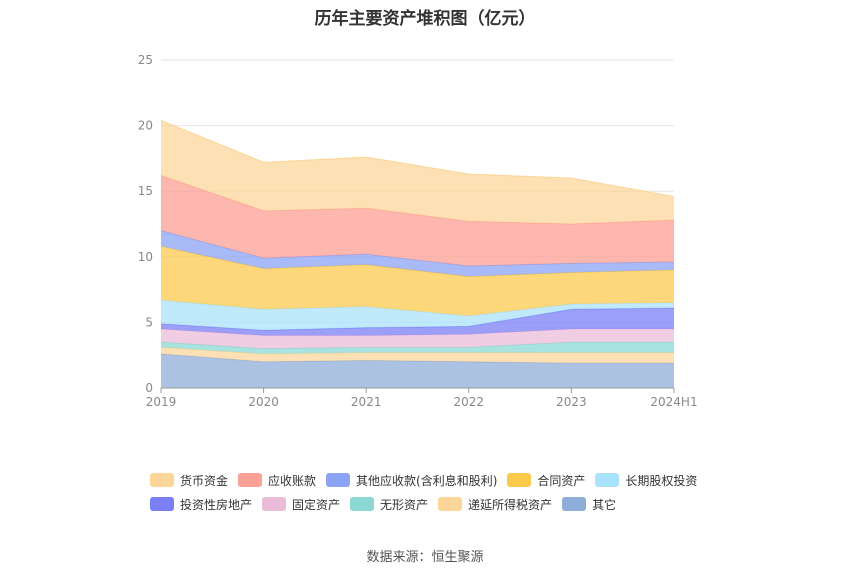 The height and width of the screenshot is (575, 850). What do you see at coordinates (145, 257) in the screenshot?
I see `y-tick-label: 10` at bounding box center [145, 257].